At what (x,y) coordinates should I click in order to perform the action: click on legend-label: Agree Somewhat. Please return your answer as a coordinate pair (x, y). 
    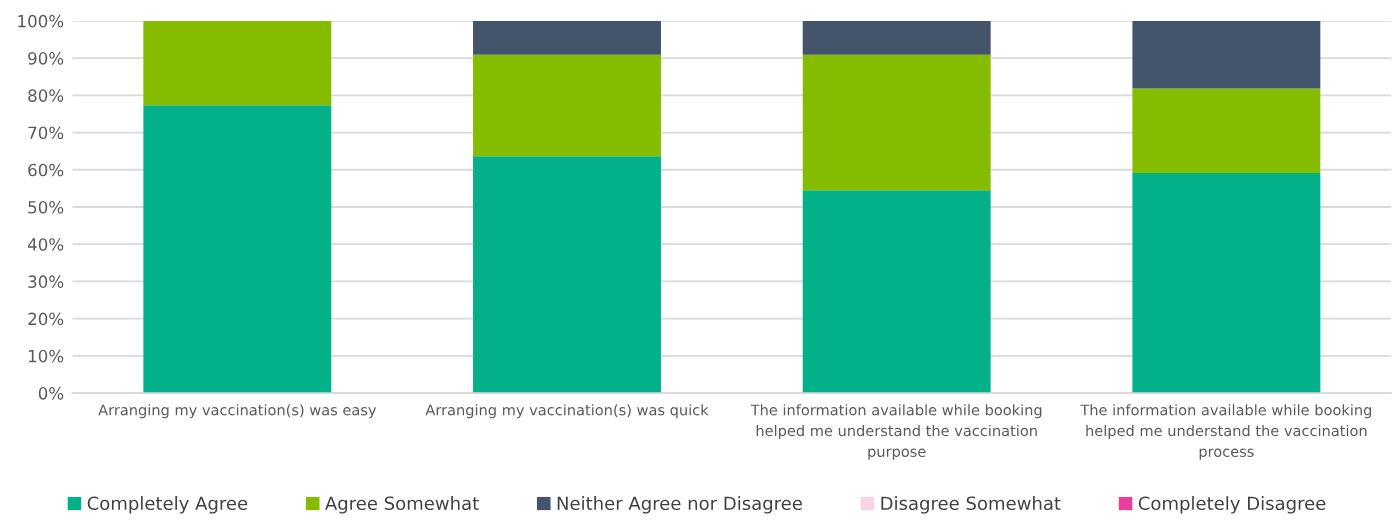
    Looking at the image, I should click on (402, 505).